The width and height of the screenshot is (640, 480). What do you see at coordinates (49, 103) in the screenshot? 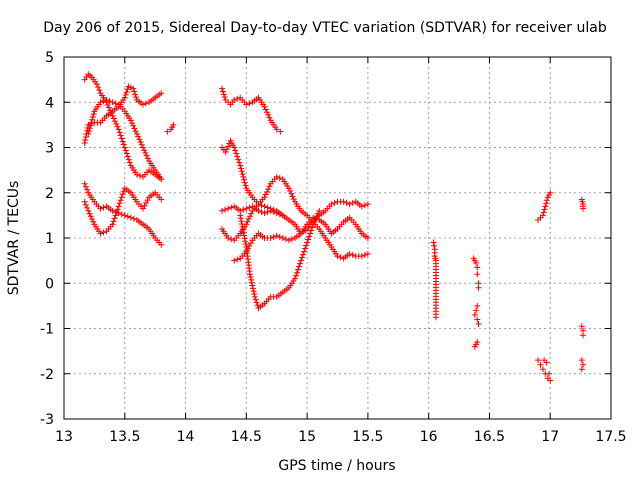
I see `y-tick-label: 4` at bounding box center [49, 103].